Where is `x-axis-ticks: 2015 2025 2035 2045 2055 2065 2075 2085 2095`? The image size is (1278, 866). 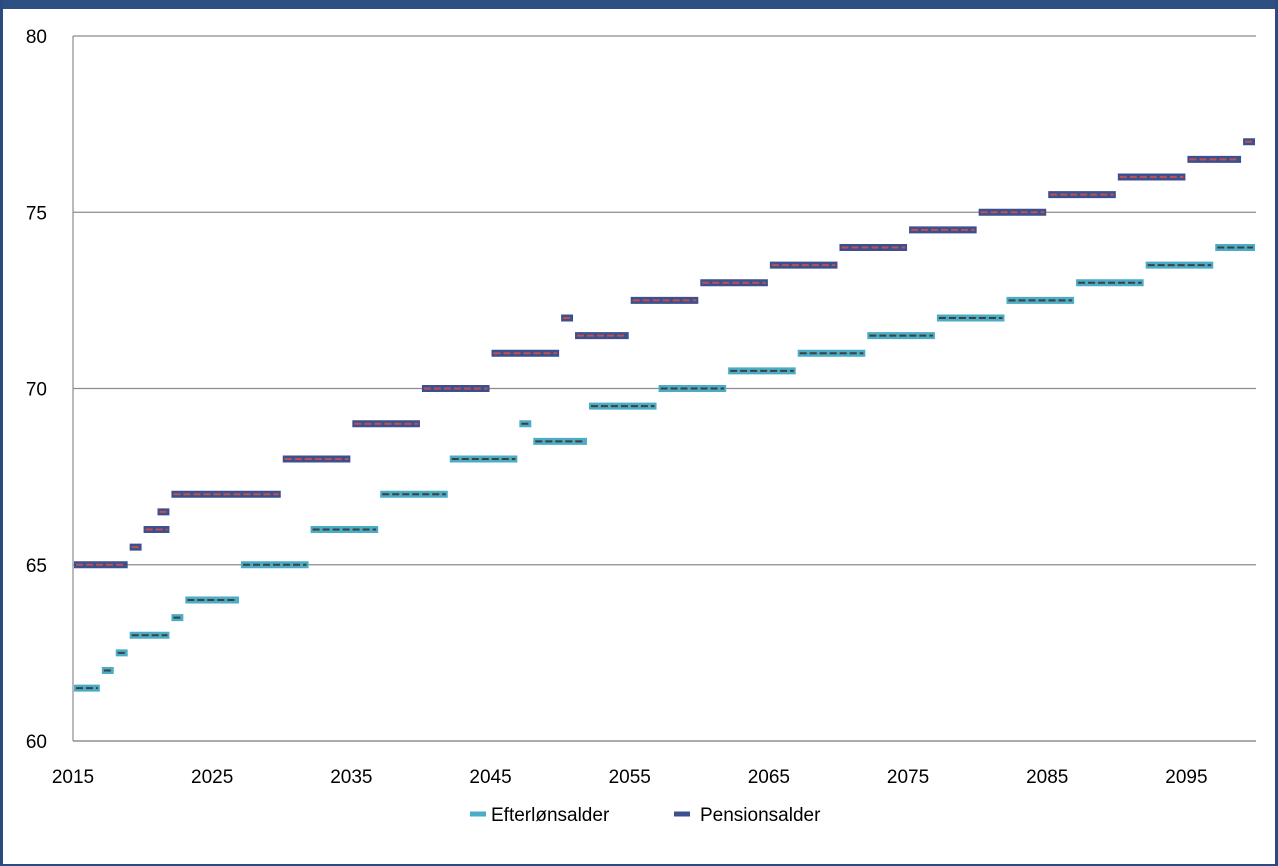
x-axis-ticks: 2015 2025 2035 2045 2055 2065 2075 2085 2095 is located at coordinates (630, 777).